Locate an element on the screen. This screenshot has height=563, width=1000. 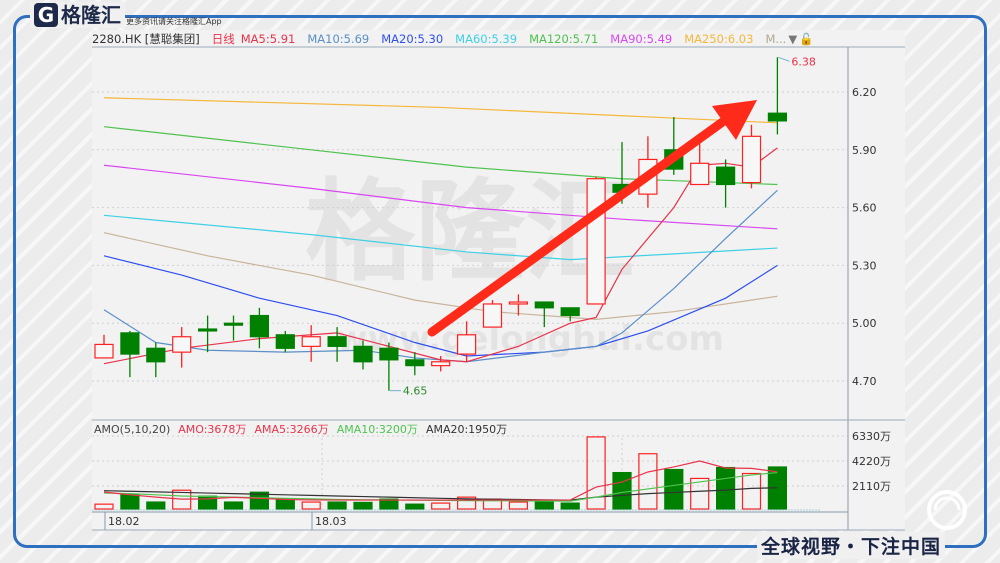
volume-tick-label: 6330万 is located at coordinates (871, 436).